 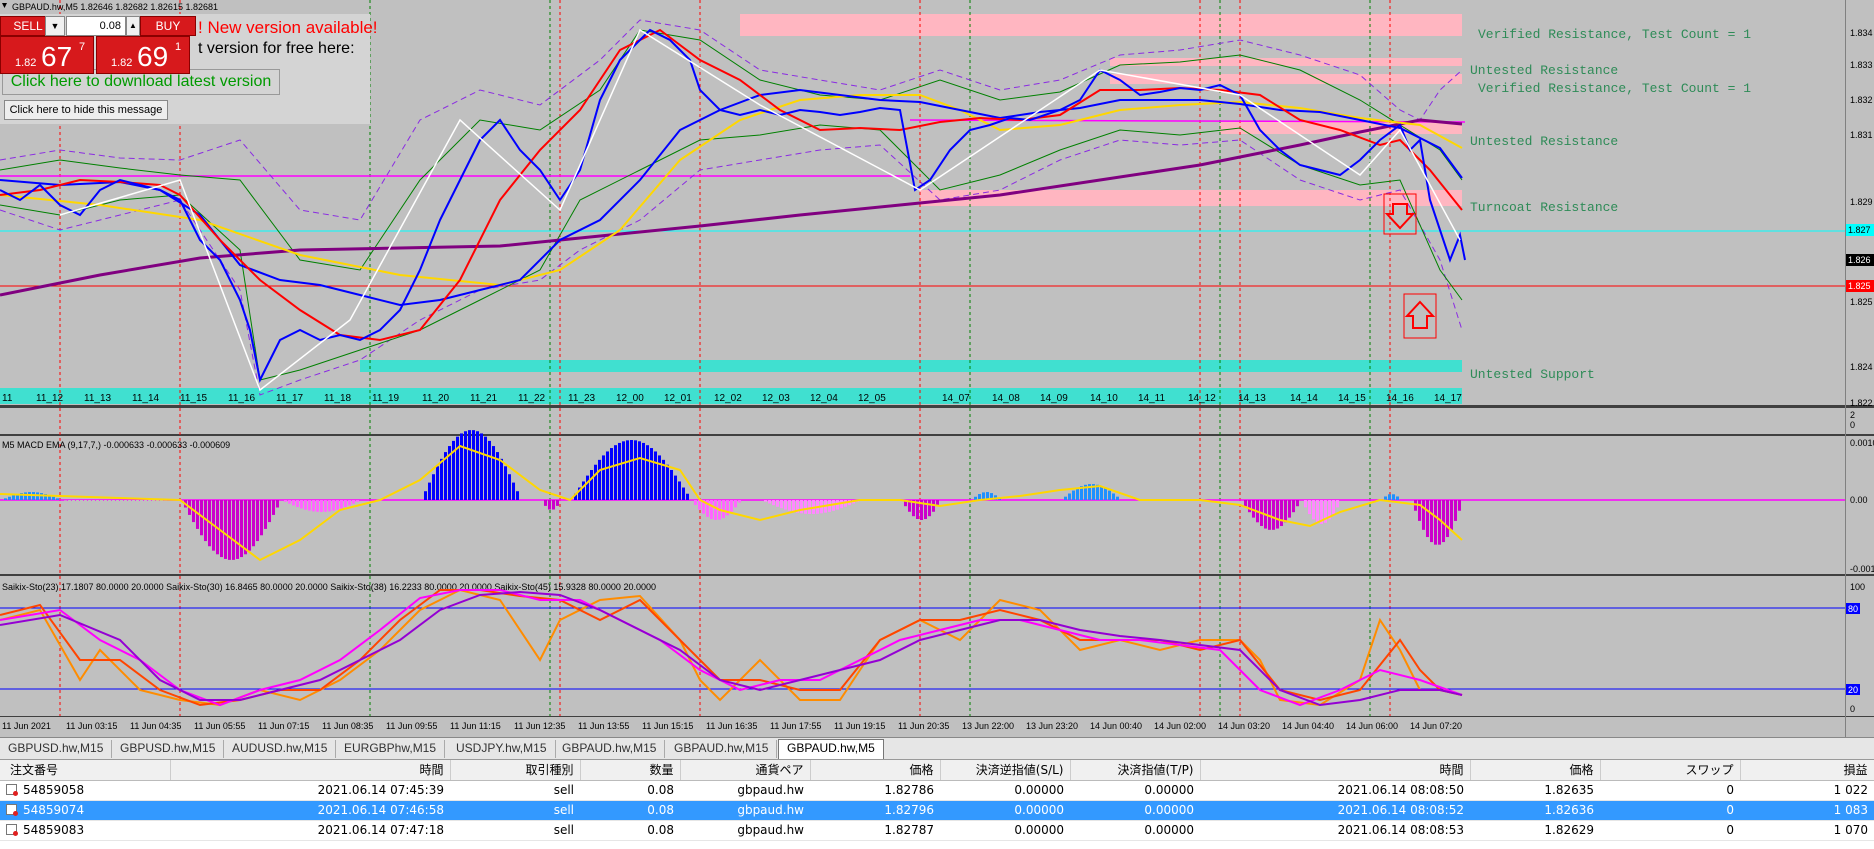 What do you see at coordinates (630, 398) in the screenshot?
I see `hour-label: 12_00` at bounding box center [630, 398].